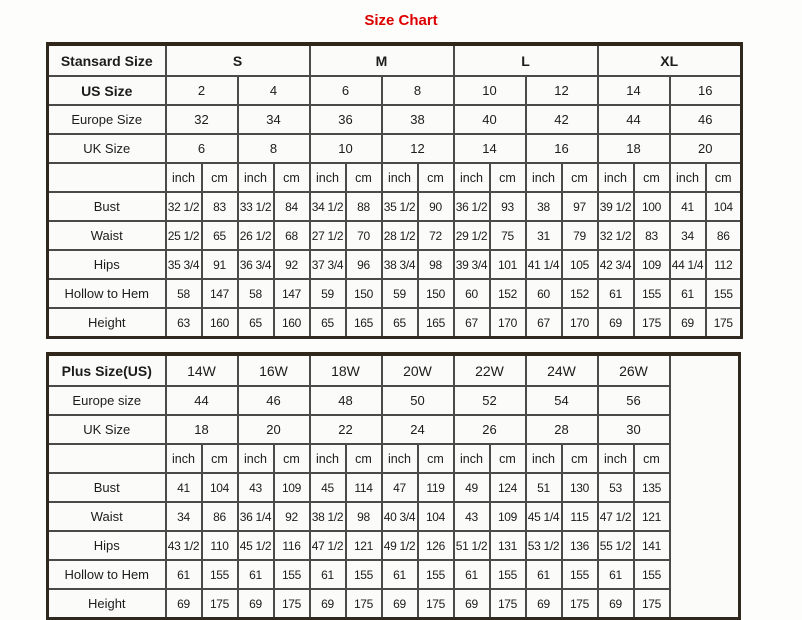  I want to click on measure-value: 36 1/4, so click(255, 516).